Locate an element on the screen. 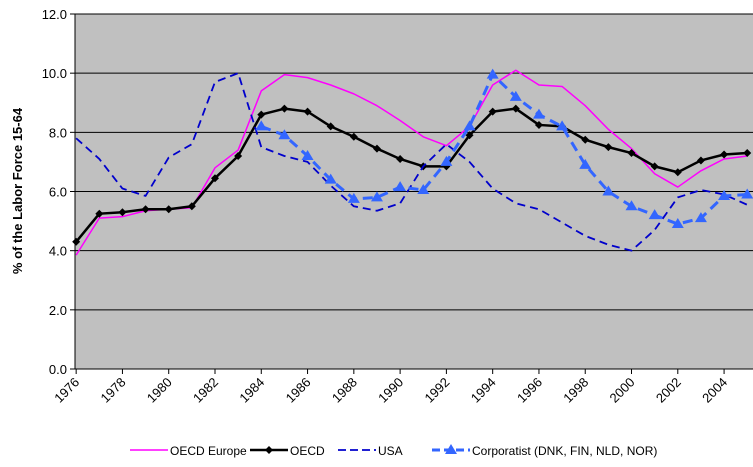 The width and height of the screenshot is (753, 467). y-tick-label: 6.0 is located at coordinates (58, 192).